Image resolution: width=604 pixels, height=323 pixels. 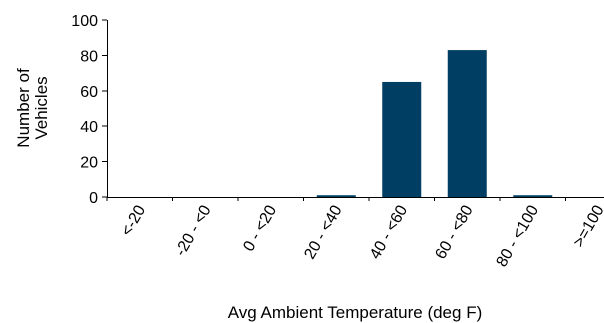 What do you see at coordinates (587, 226) in the screenshot?
I see `x-tick-label-7: >=100` at bounding box center [587, 226].